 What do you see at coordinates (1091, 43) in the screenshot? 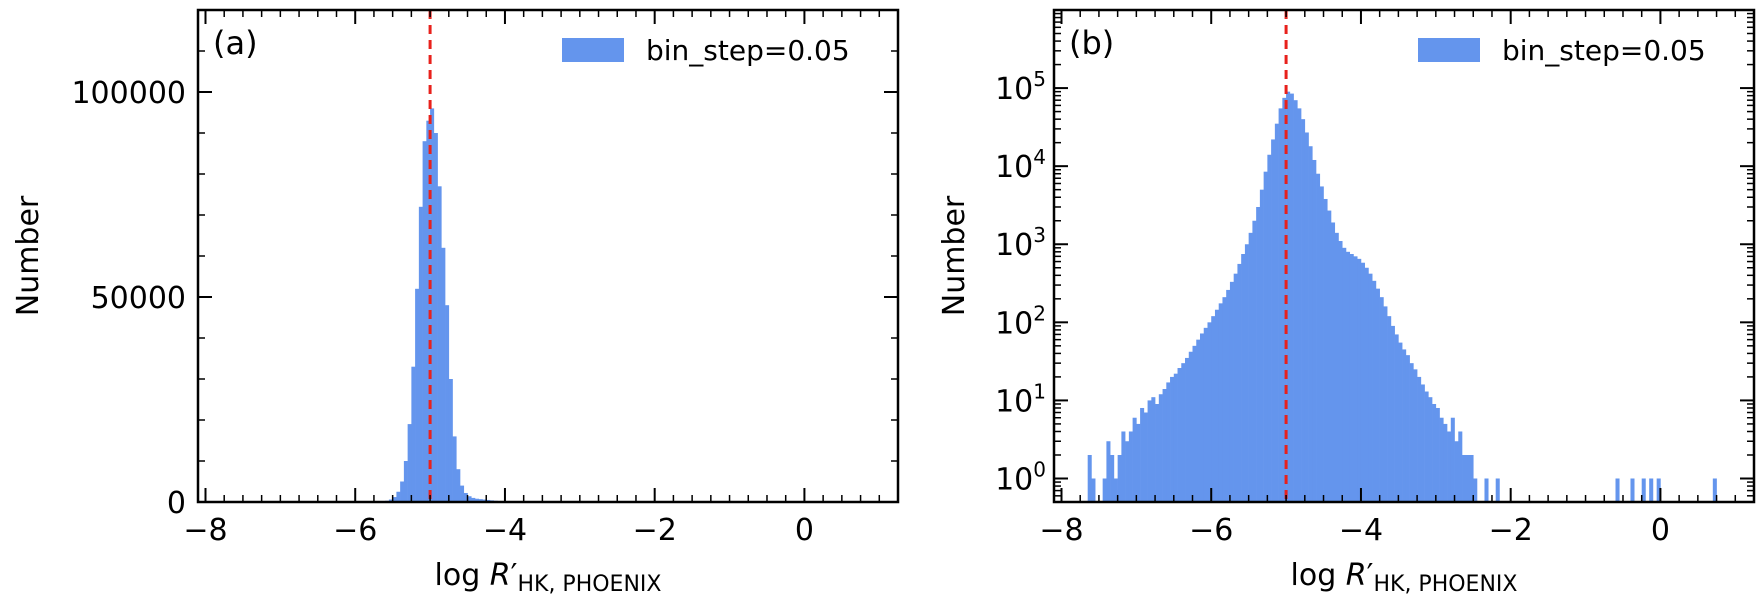
I see `panel-label-b: (b)` at bounding box center [1091, 43].